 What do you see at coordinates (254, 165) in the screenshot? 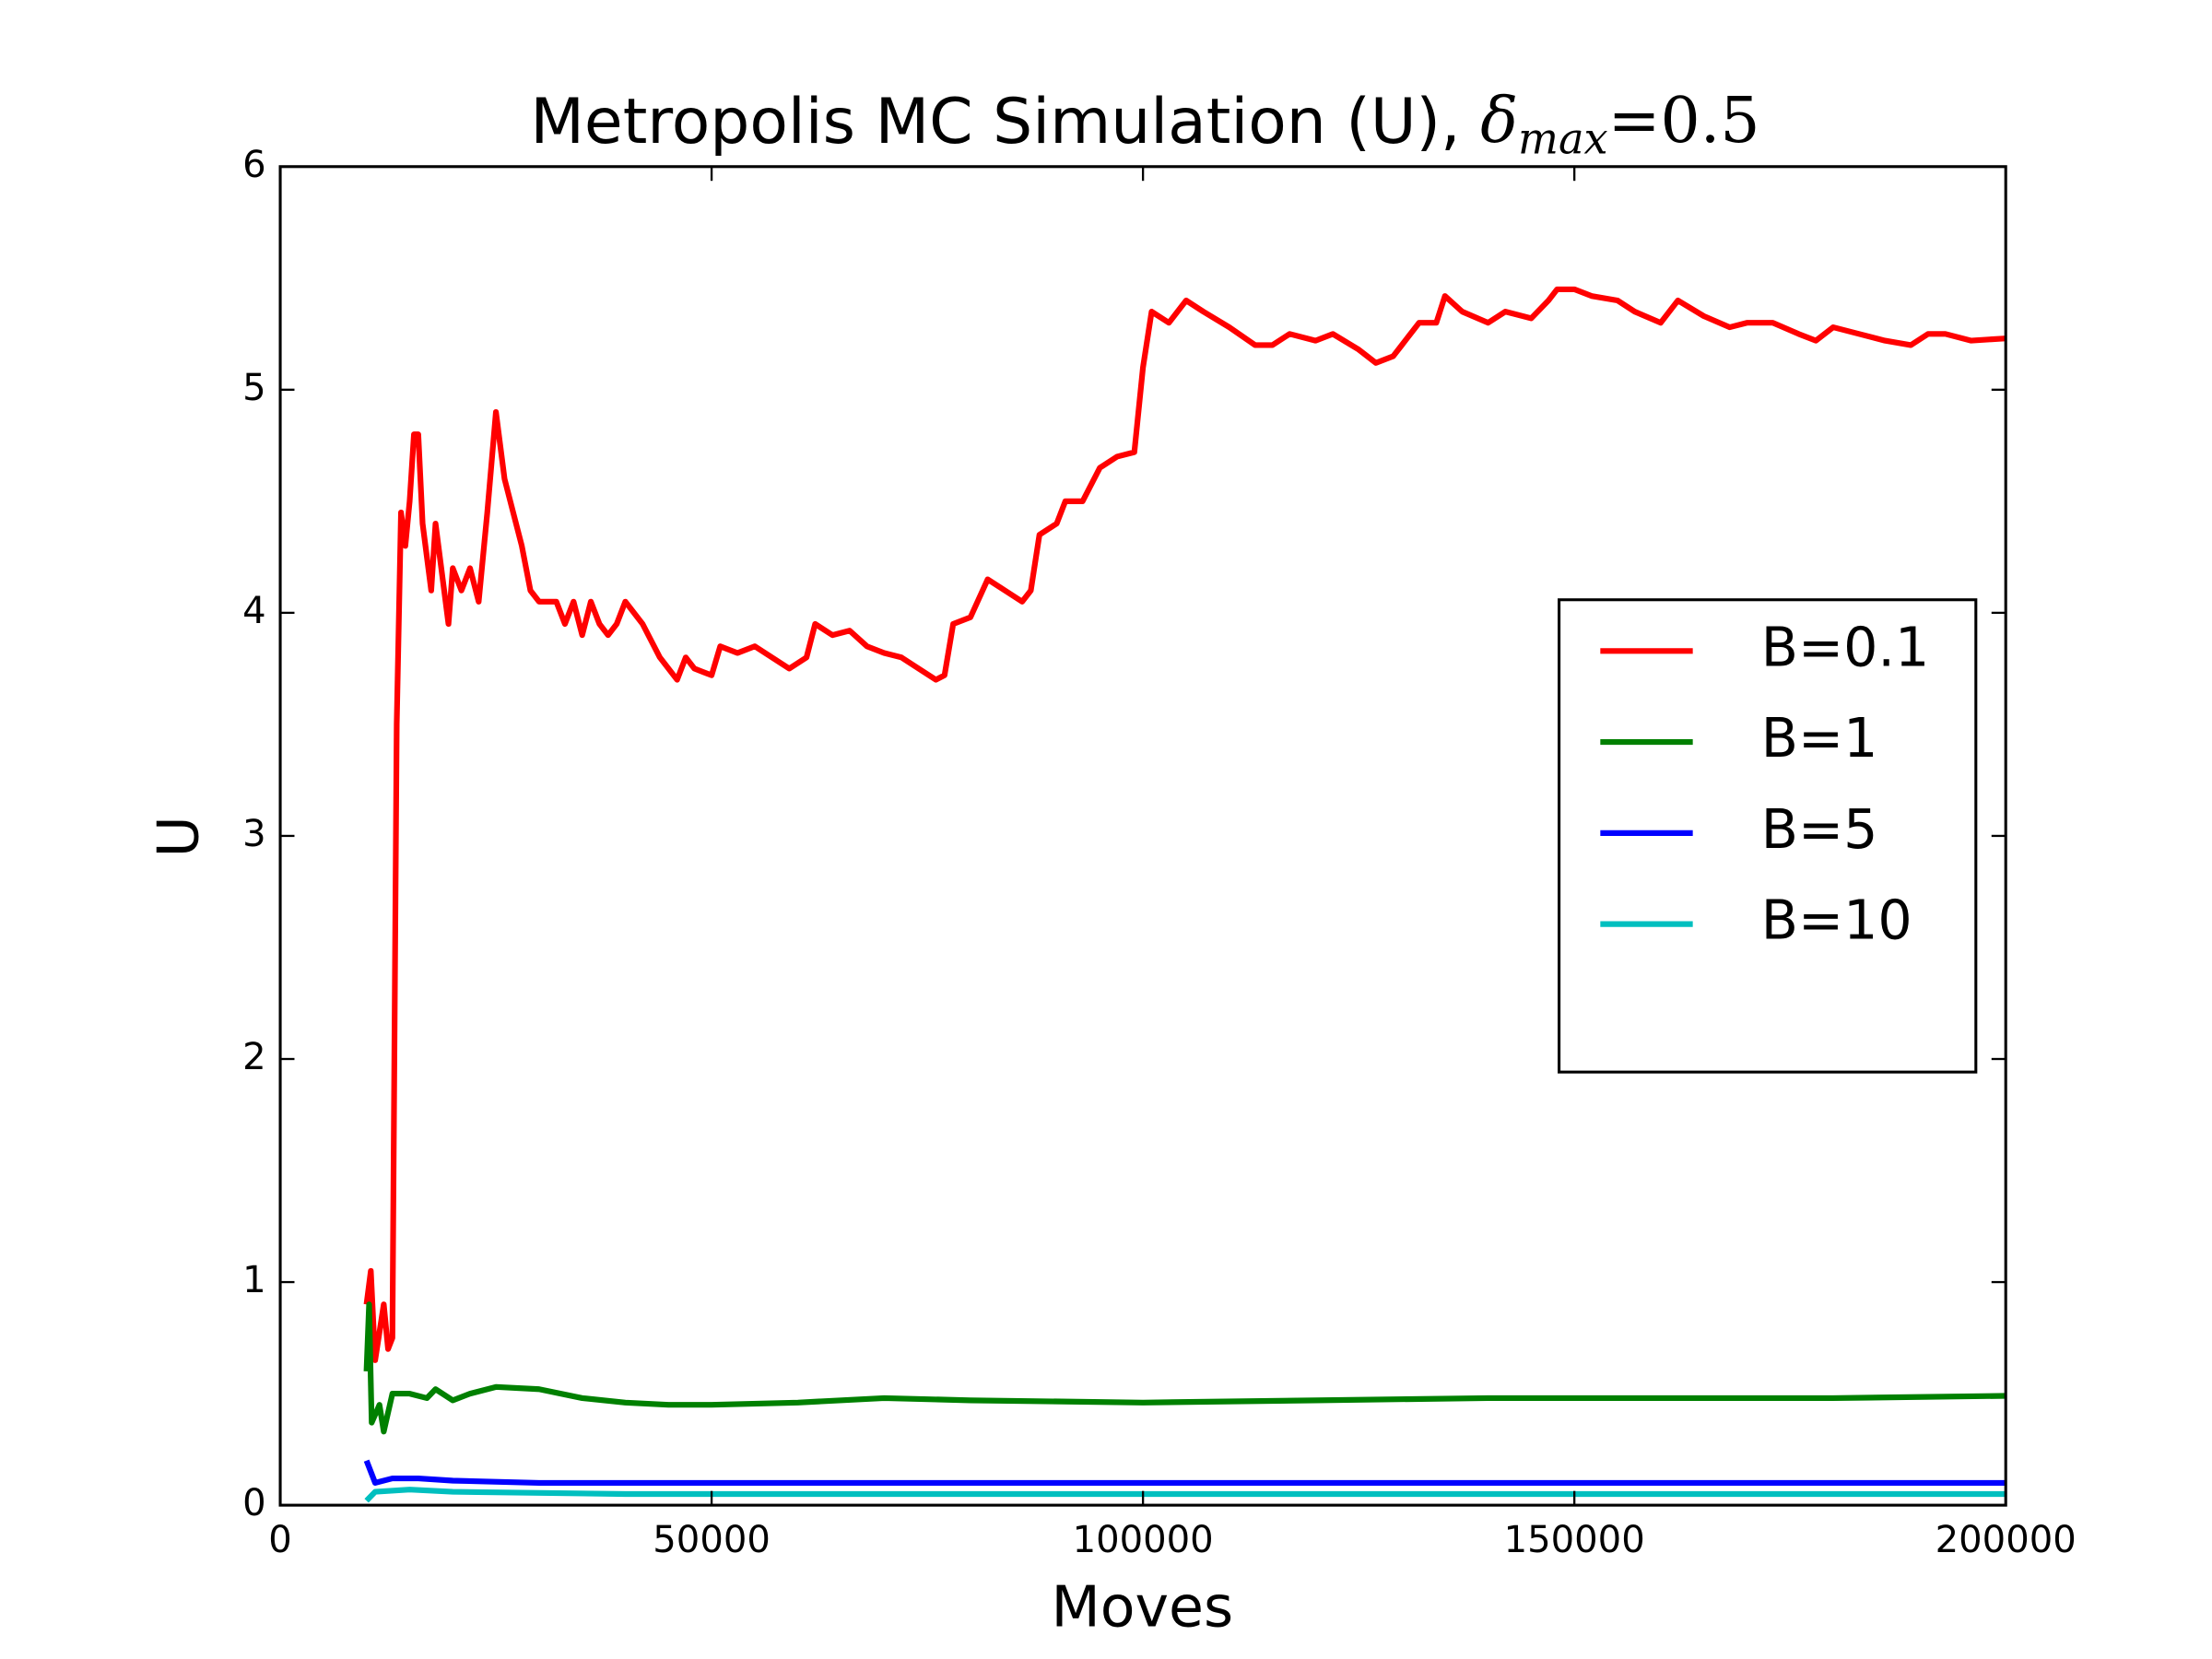
I see `y-tick-label: 6` at bounding box center [254, 165].